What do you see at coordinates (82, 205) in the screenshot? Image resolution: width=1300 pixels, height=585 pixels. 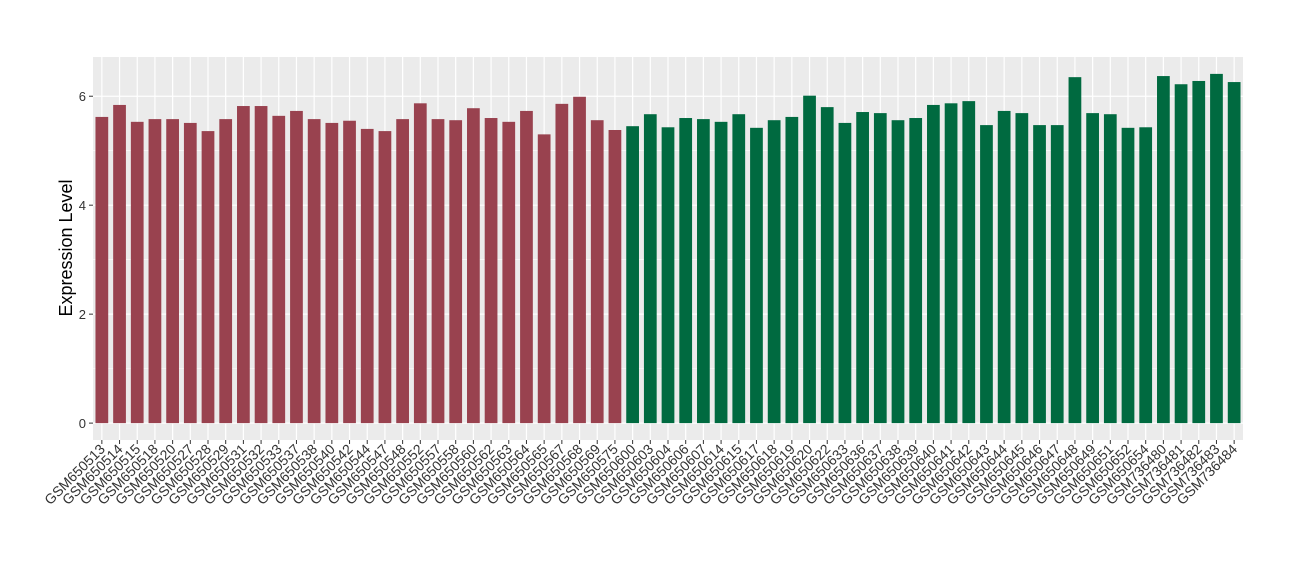 I see `y-tick-label: 4` at bounding box center [82, 205].